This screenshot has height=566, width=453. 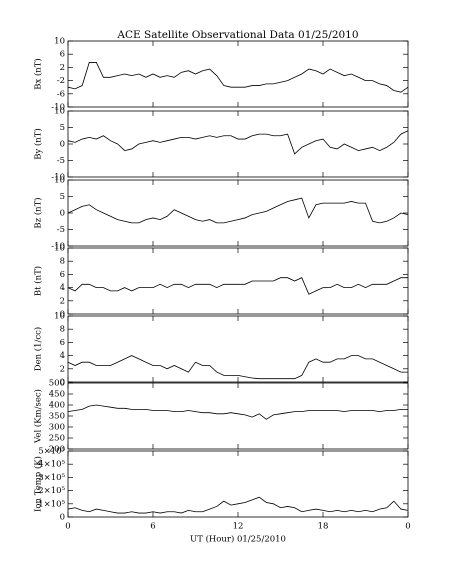 I want to click on x-tick-label: 12, so click(x=238, y=527).